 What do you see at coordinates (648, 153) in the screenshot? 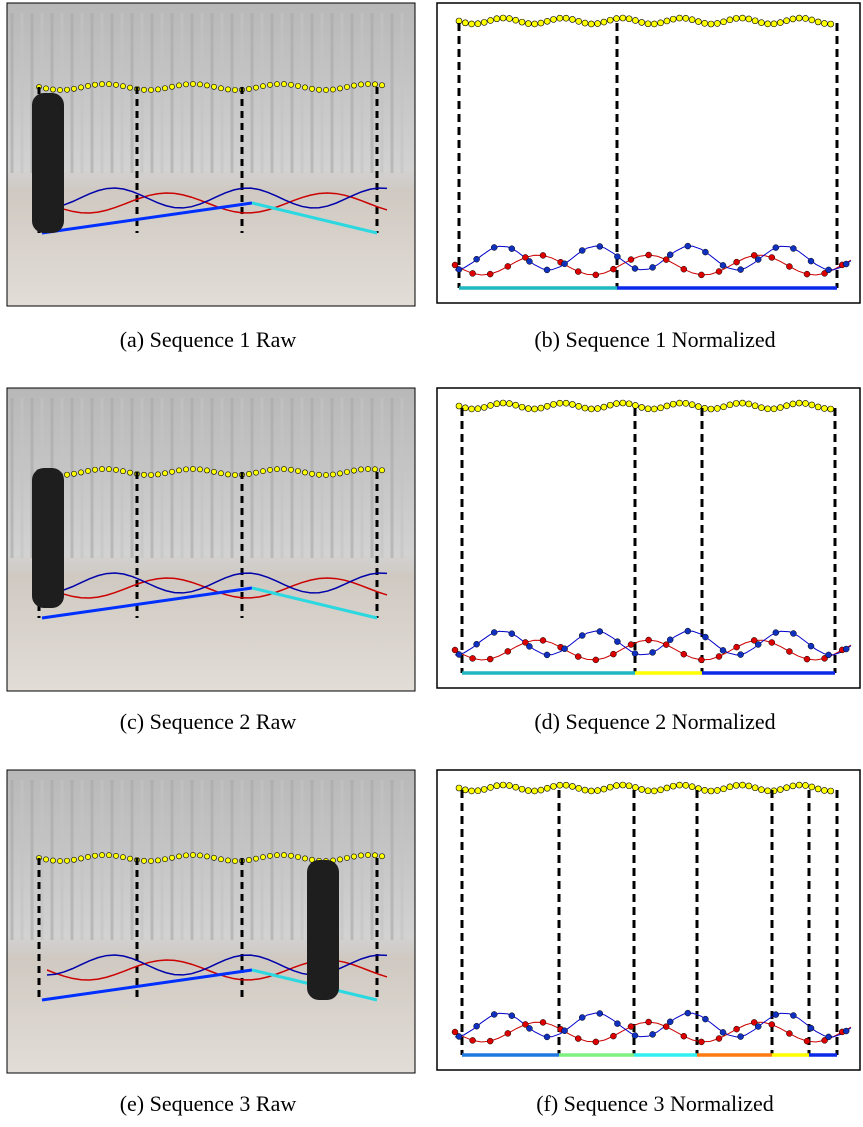
I see `plot` at bounding box center [648, 153].